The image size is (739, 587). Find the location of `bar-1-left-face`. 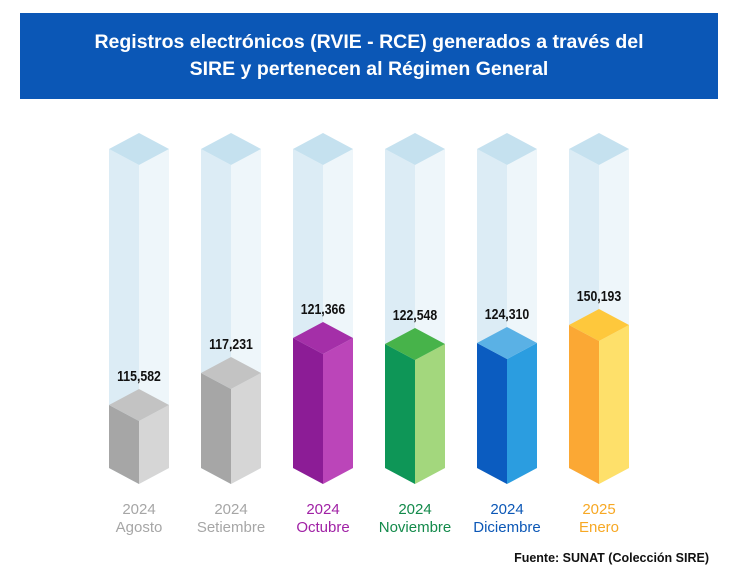

bar-1-left-face is located at coordinates (216, 428).